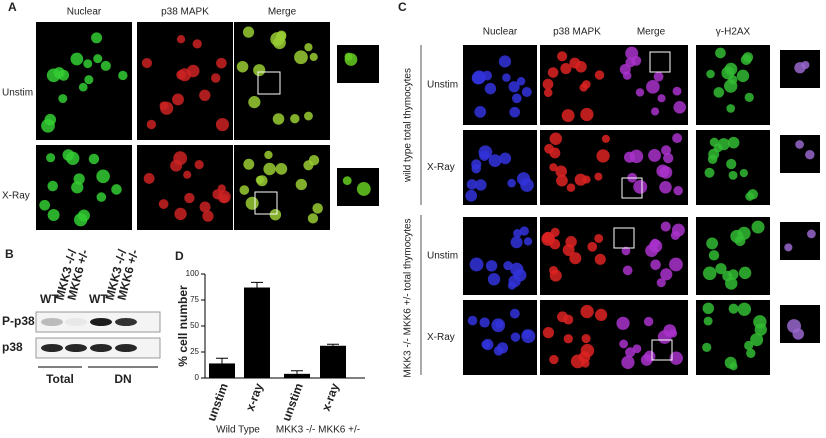 The width and height of the screenshot is (826, 438). Describe the element at coordinates (84, 12) in the screenshot. I see `label: Nuclear` at that location.